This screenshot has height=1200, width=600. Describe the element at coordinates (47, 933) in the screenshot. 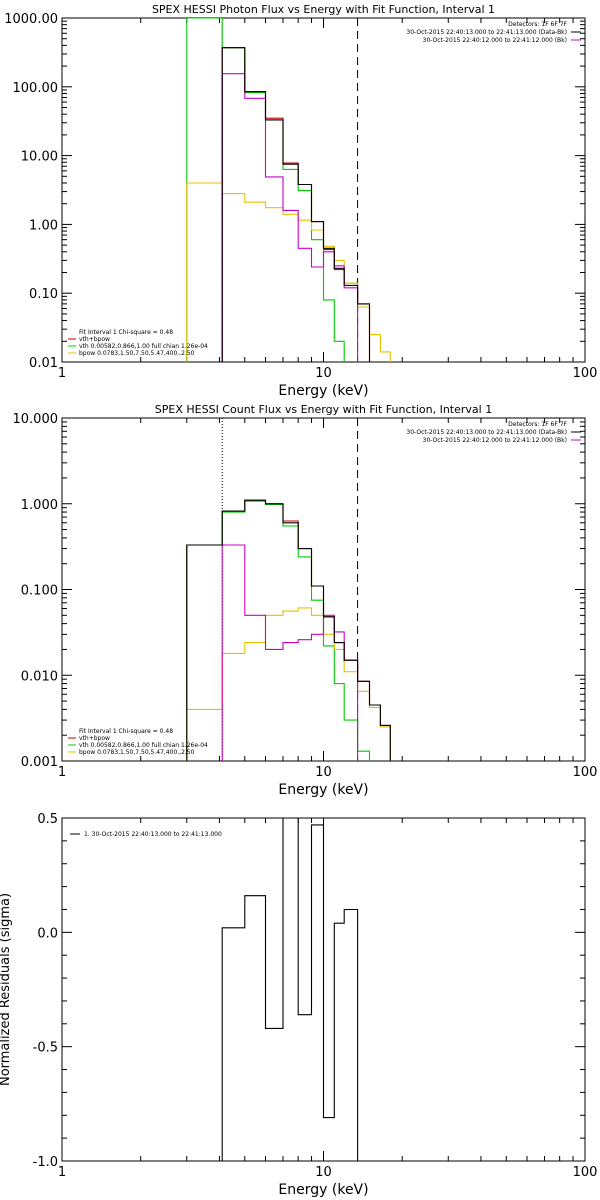

I see `y-tick-label: 0.0` at that location.